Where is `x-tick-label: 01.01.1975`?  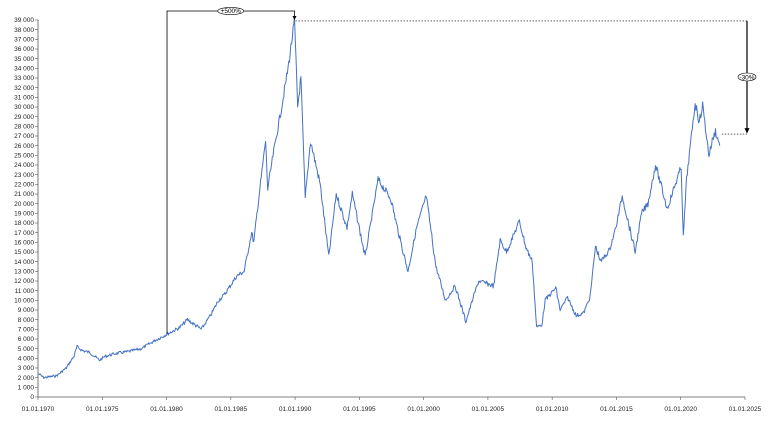 x-tick-label: 01.01.1975 is located at coordinates (102, 409).